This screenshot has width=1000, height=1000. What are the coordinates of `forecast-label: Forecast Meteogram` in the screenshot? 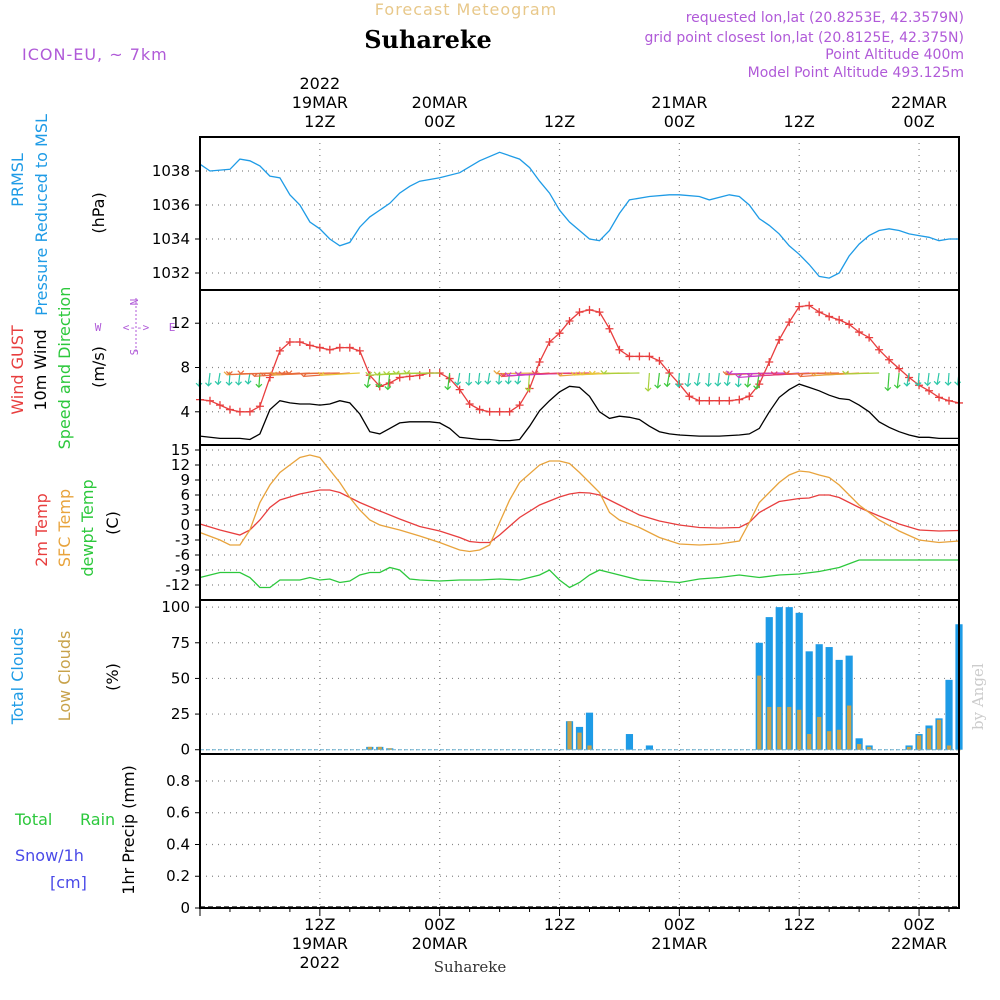 It's located at (466, 9).